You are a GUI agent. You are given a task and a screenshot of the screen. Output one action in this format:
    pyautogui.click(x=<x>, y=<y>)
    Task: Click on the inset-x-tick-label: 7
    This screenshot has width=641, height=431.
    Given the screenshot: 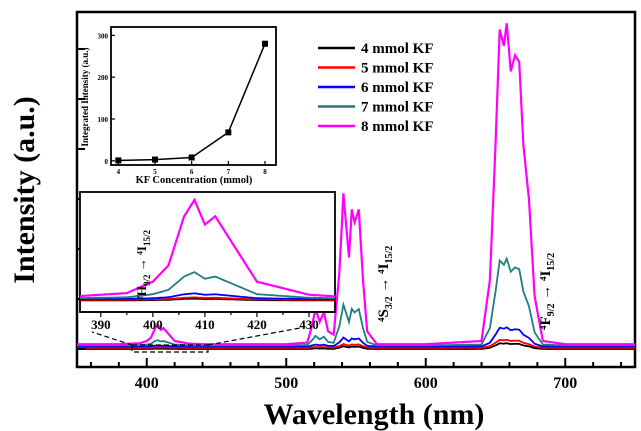 What is the action you would take?
    pyautogui.click(x=229, y=172)
    